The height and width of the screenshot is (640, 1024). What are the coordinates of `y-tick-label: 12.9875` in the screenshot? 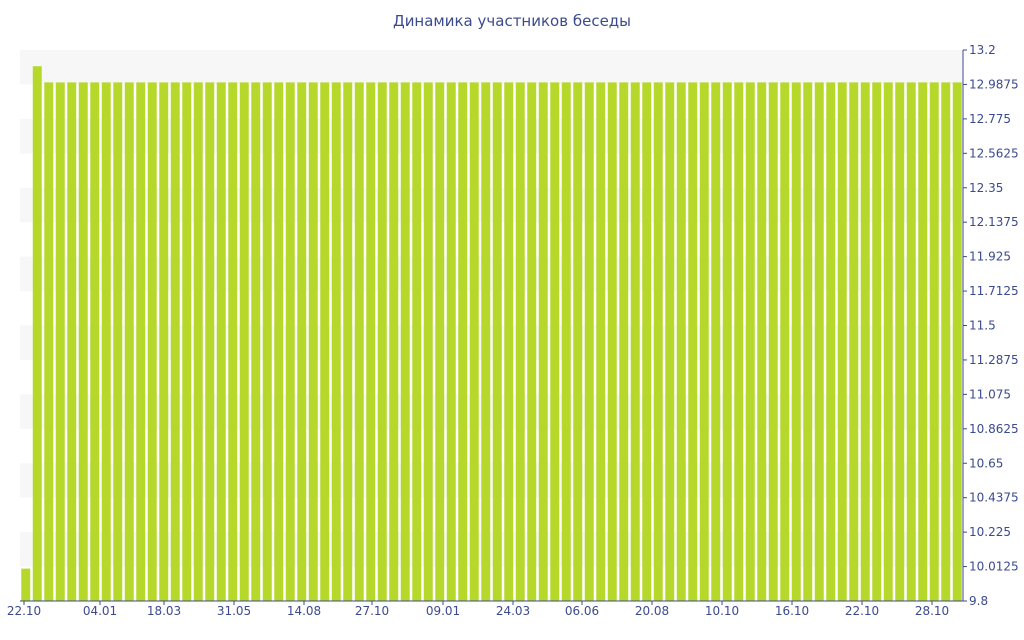 It's located at (994, 84).